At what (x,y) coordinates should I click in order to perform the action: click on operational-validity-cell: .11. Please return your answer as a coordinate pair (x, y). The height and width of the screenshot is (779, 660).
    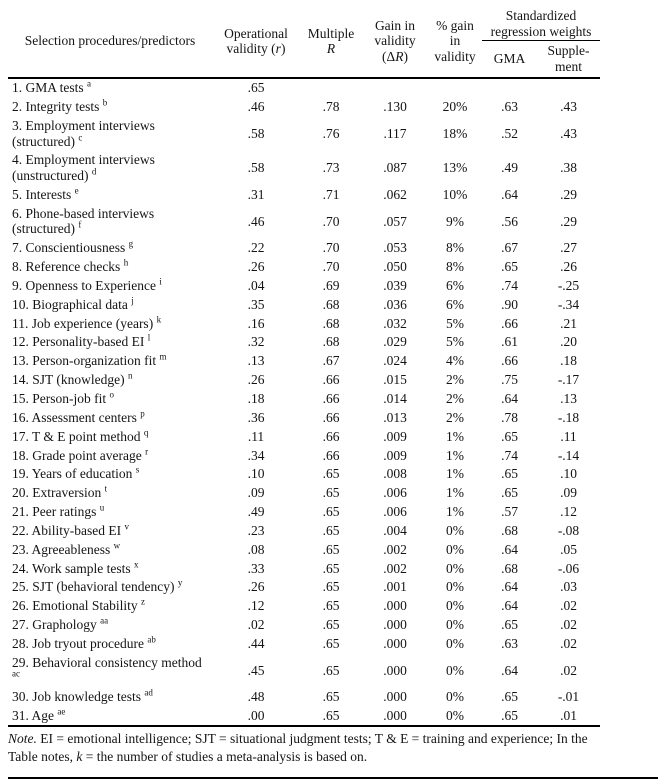
    Looking at the image, I should click on (256, 436).